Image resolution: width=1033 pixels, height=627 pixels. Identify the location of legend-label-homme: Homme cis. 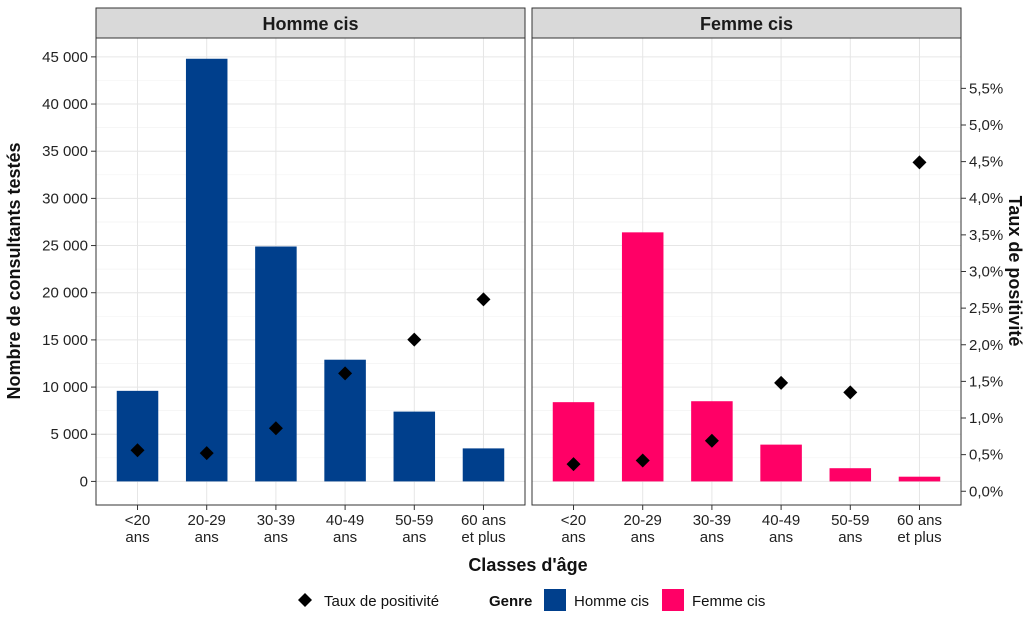
(611, 601).